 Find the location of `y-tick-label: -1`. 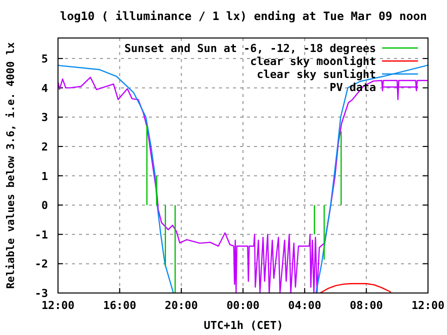

y-tick-label: -1 is located at coordinates (41, 235).